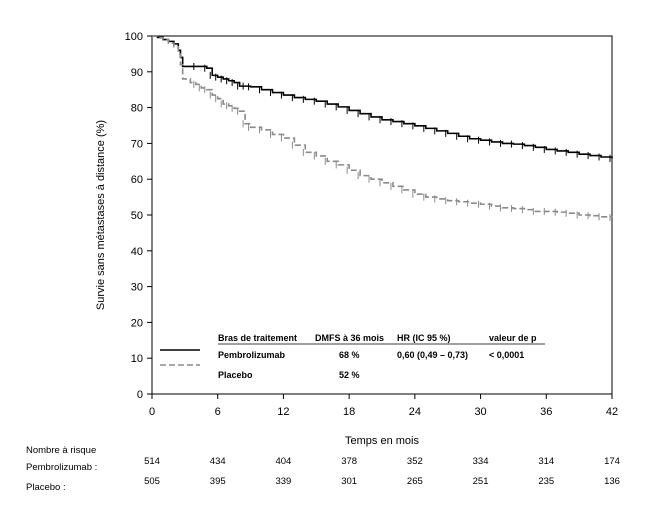 This screenshot has height=507, width=660. Describe the element at coordinates (140, 395) in the screenshot. I see `y-tick-label: 0` at that location.